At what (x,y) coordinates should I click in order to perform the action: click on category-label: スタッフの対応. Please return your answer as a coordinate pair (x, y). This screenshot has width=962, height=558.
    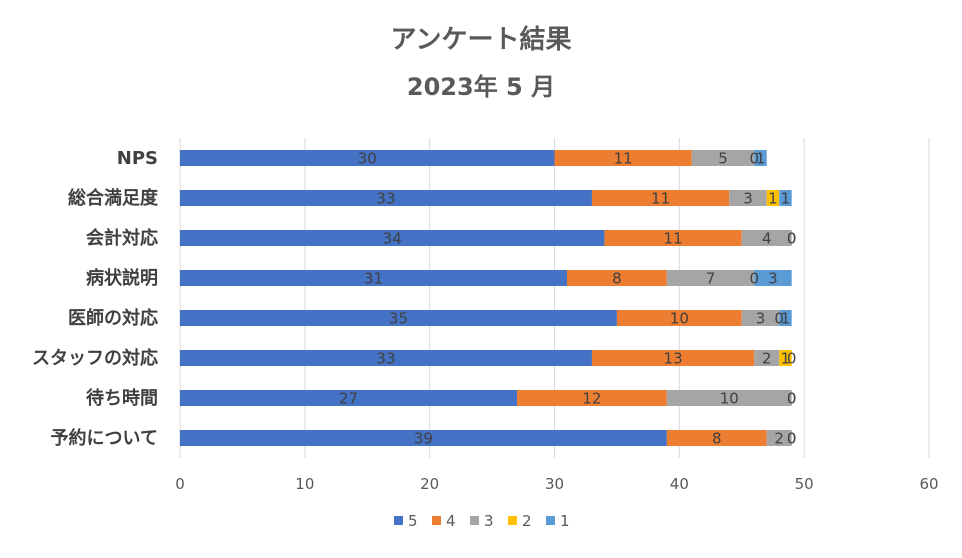
    Looking at the image, I should click on (95, 358).